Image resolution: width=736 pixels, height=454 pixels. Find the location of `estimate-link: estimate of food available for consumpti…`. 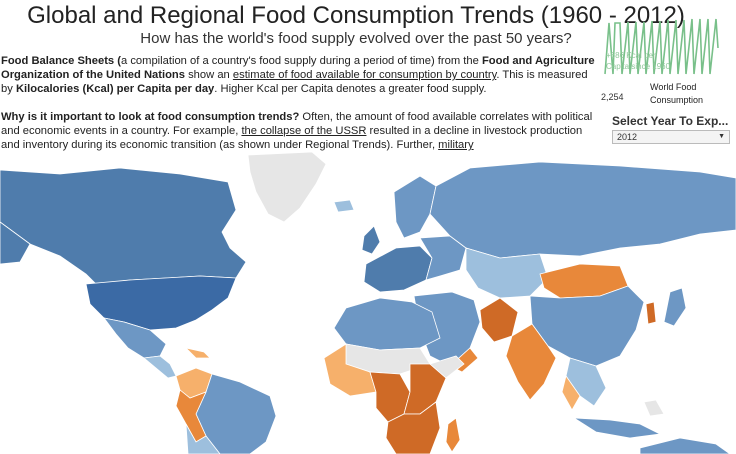

estimate-link: estimate of food available for consumpti… is located at coordinates (364, 75).